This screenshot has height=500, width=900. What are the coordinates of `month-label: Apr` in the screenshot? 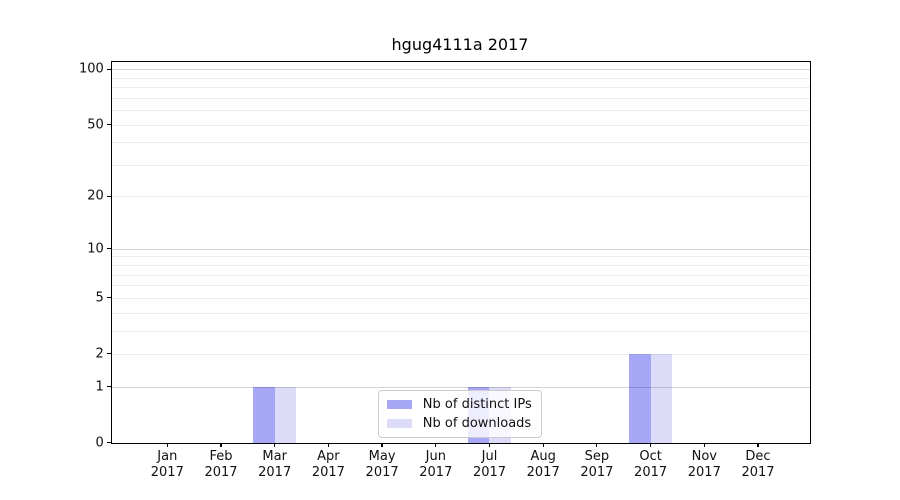 It's located at (328, 456).